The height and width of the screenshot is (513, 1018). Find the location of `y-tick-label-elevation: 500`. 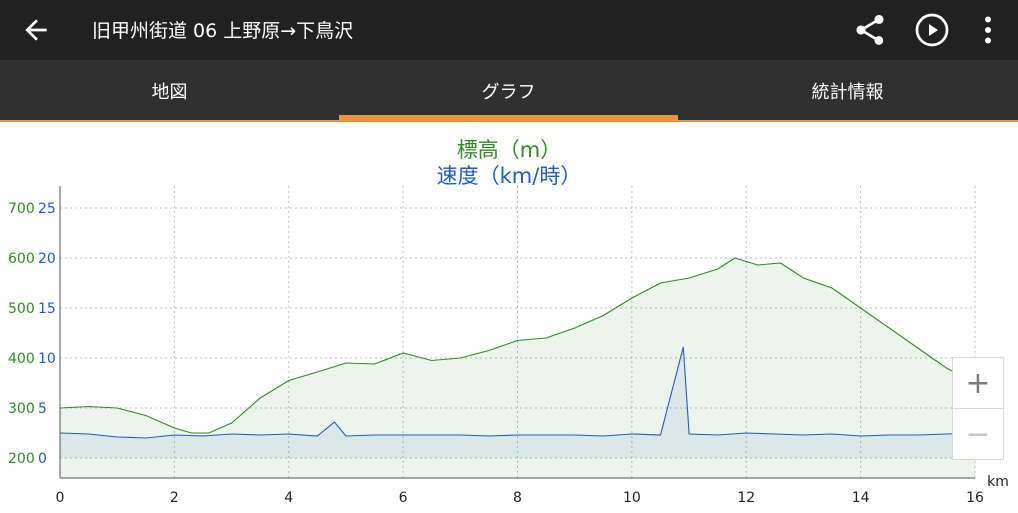

y-tick-label-elevation: 500 is located at coordinates (21, 309).